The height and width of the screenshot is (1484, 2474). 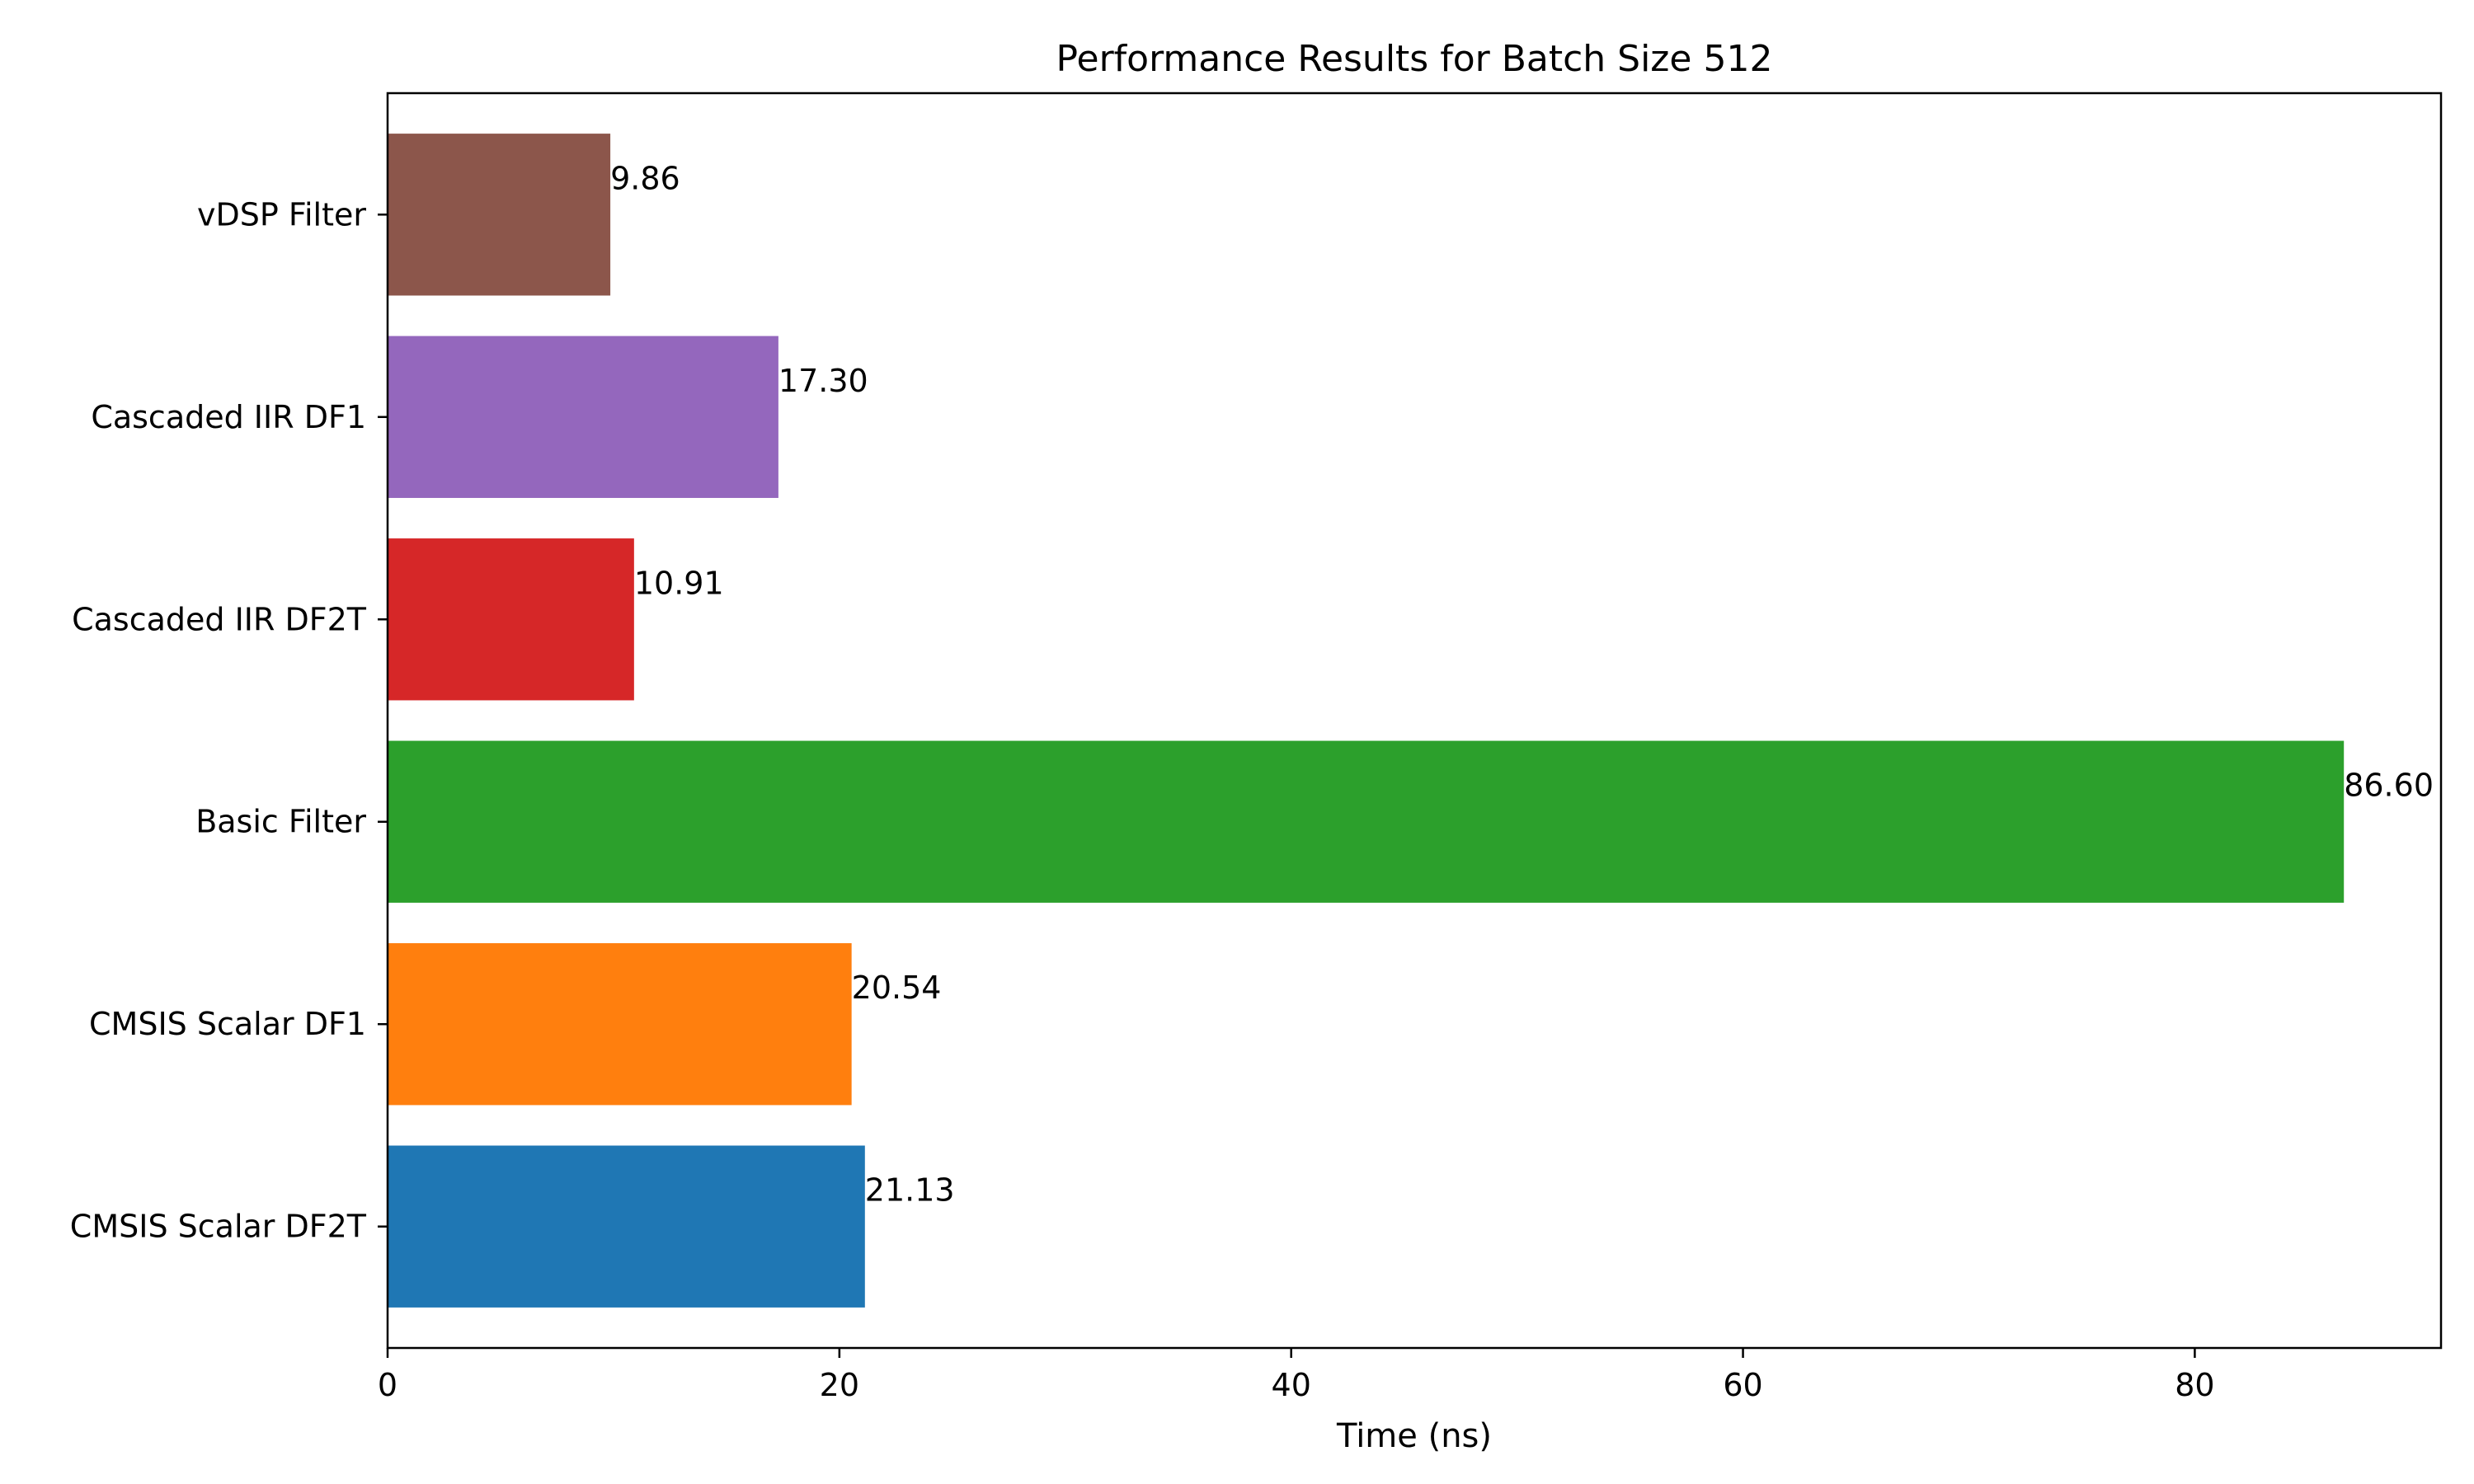 I want to click on bar-cascaded-iir-df2t, so click(x=511, y=619).